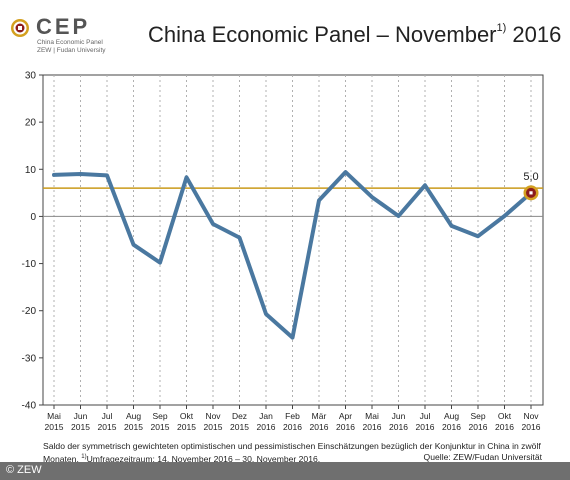  What do you see at coordinates (482, 457) in the screenshot?
I see `chart-source: Quelle: ZEW/Fudan Universität` at bounding box center [482, 457].